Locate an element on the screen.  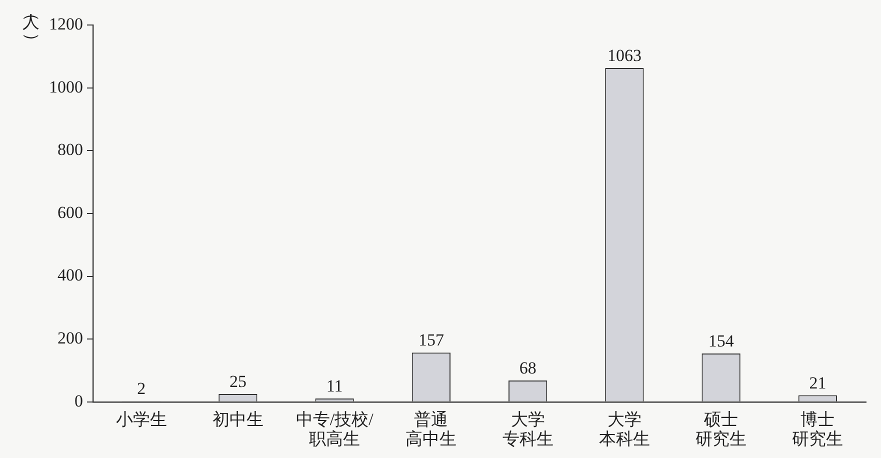
data-label: 21 is located at coordinates (817, 382).